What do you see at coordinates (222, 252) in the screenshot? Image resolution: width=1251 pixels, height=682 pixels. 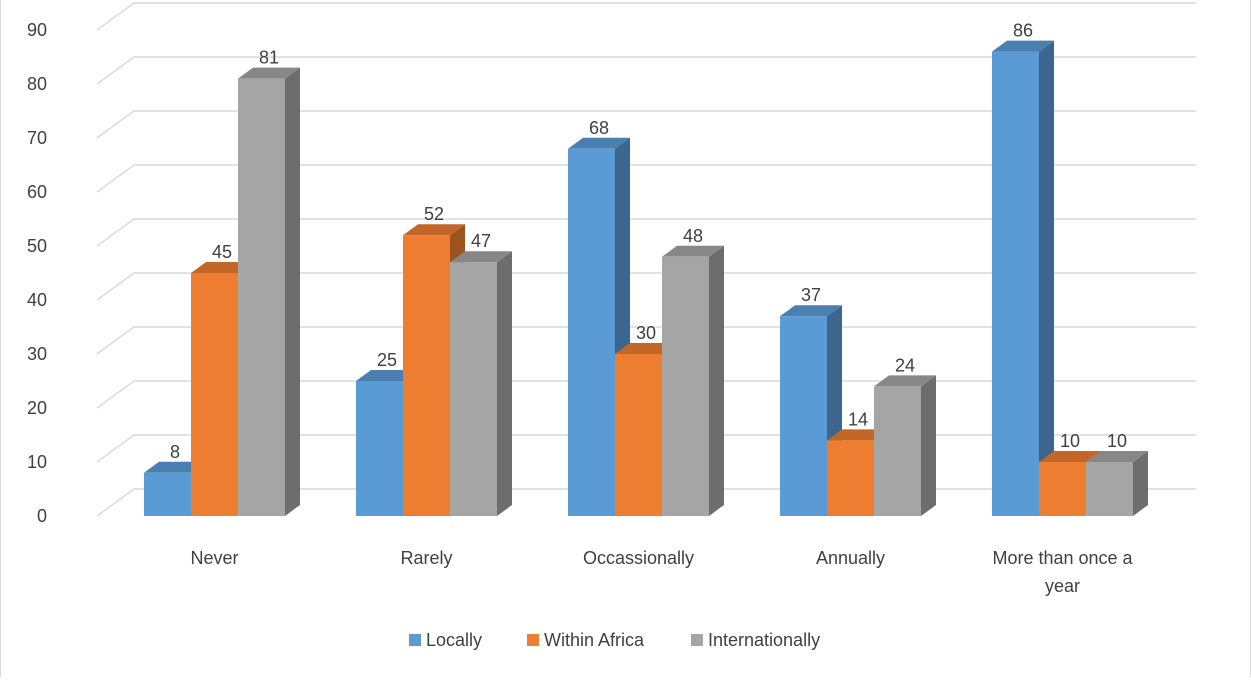 I see `data-label: 45` at bounding box center [222, 252].